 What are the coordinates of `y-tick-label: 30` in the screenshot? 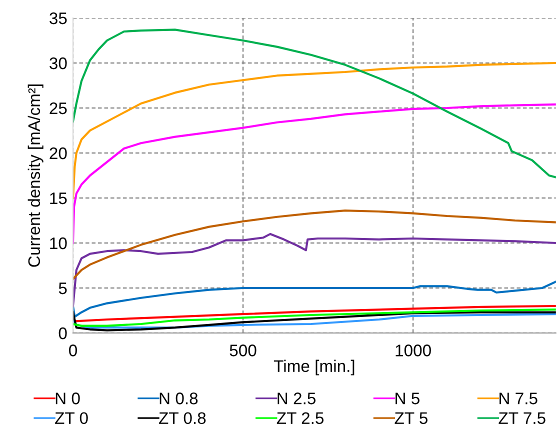 It's located at (58, 63).